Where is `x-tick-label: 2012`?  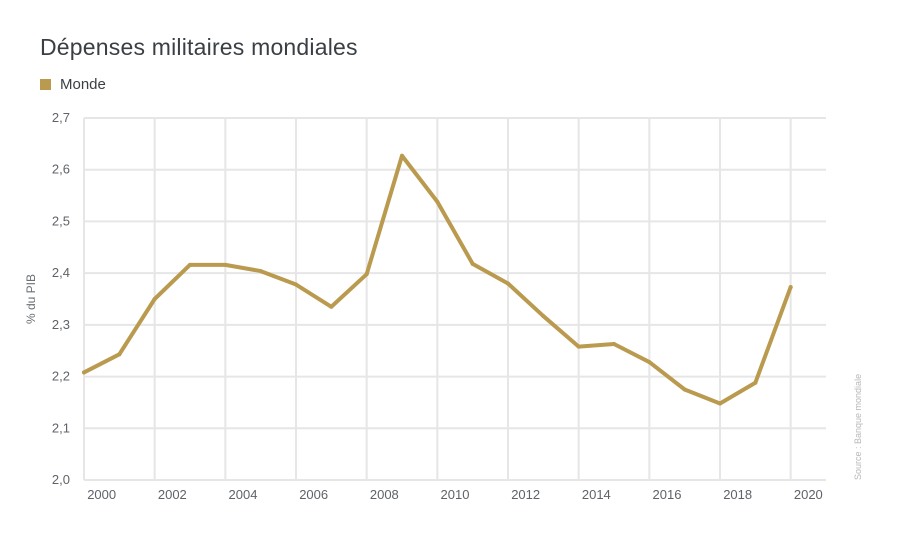 x-tick-label: 2012 is located at coordinates (525, 494).